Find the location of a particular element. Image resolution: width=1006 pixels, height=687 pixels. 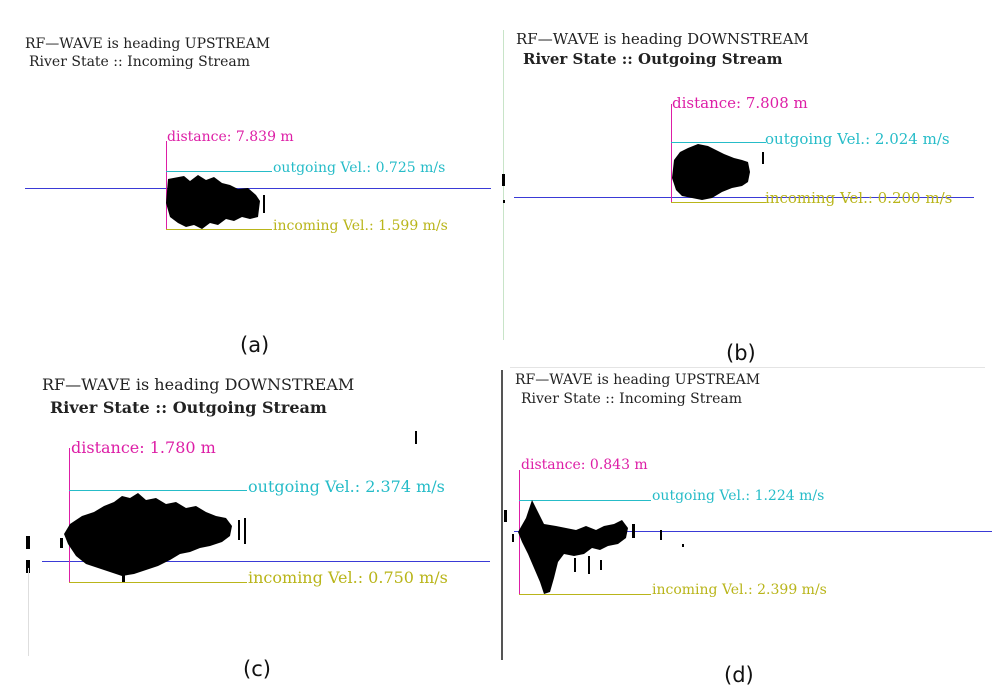

panel-c-incoming-label: incoming Vel.: 0.750 m/s is located at coordinates (348, 577).